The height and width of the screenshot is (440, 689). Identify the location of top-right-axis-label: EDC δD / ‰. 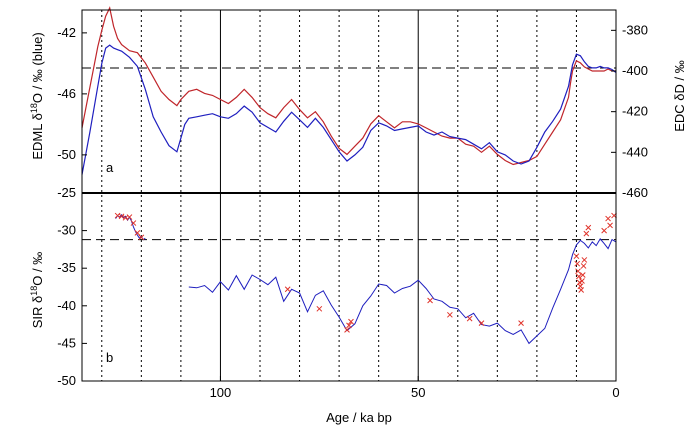
(679, 96).